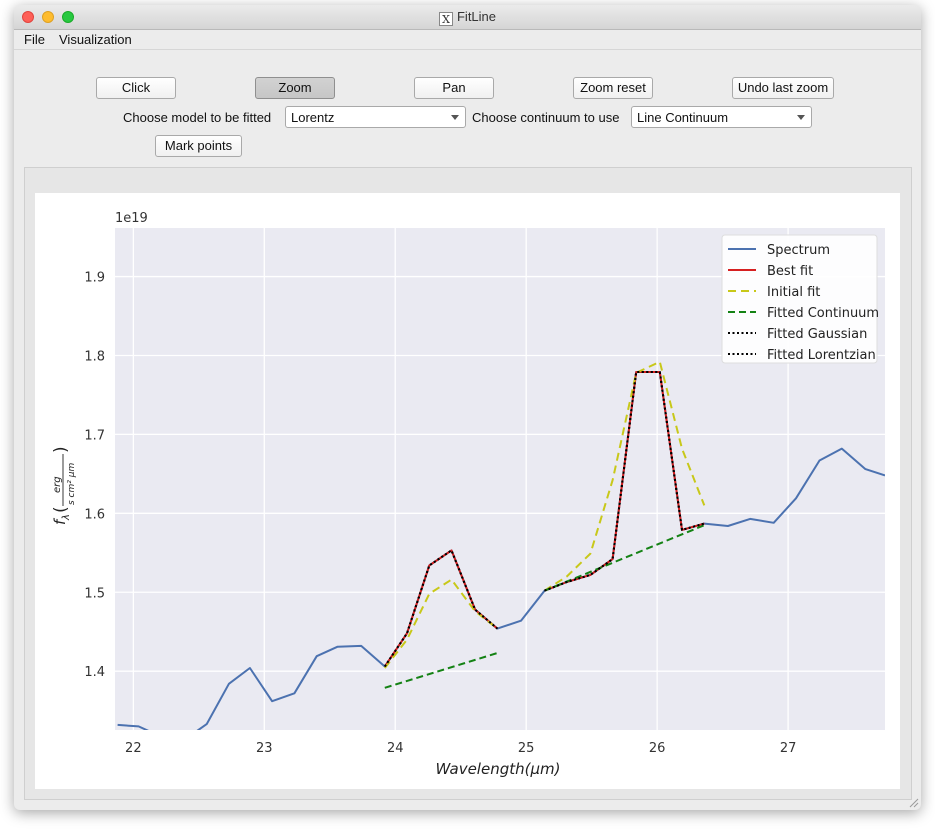  I want to click on pan-button: Pan, so click(454, 88).